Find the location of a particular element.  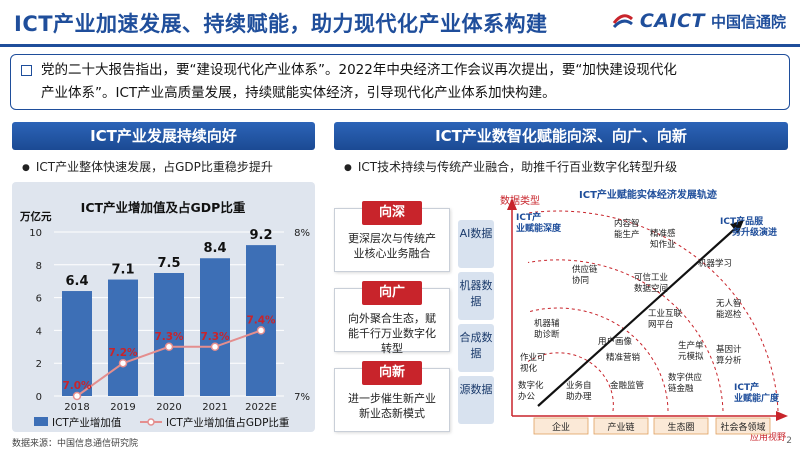

diagram-item: 视化 is located at coordinates (529, 368).